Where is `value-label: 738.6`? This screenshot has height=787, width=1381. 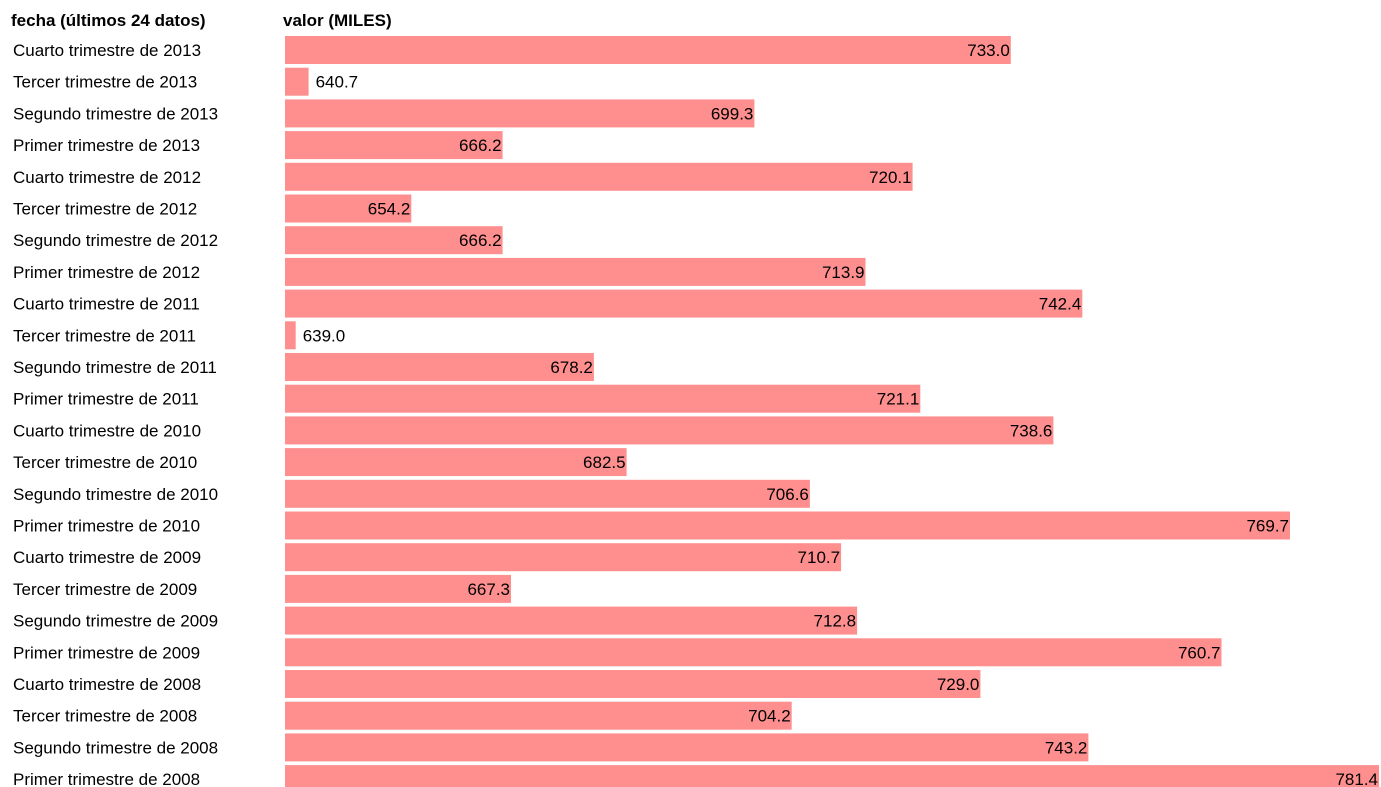
value-label: 738.6 is located at coordinates (1031, 430).